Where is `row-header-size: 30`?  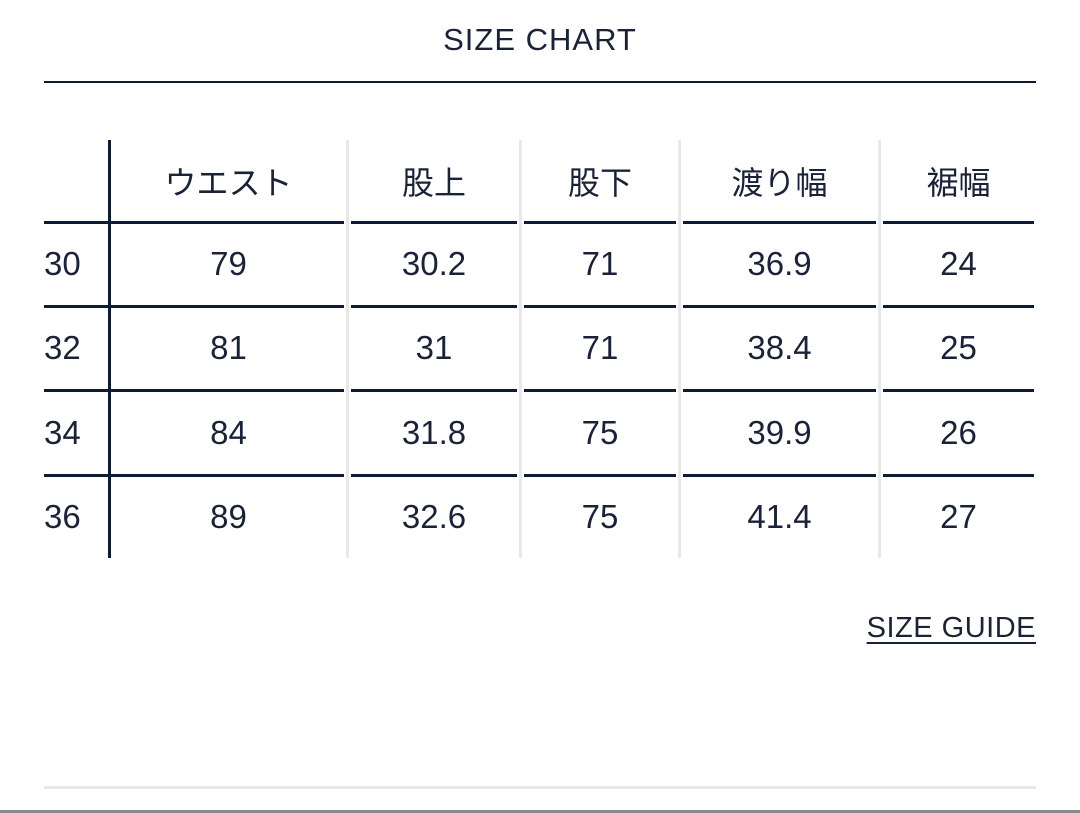 row-header-size: 30 is located at coordinates (77, 263).